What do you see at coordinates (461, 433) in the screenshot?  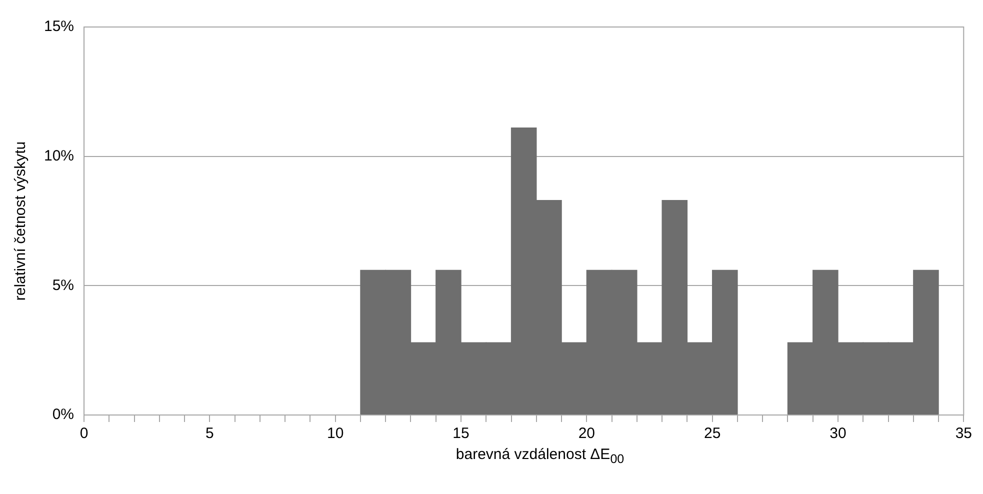 I see `x-tick-label: 15` at bounding box center [461, 433].